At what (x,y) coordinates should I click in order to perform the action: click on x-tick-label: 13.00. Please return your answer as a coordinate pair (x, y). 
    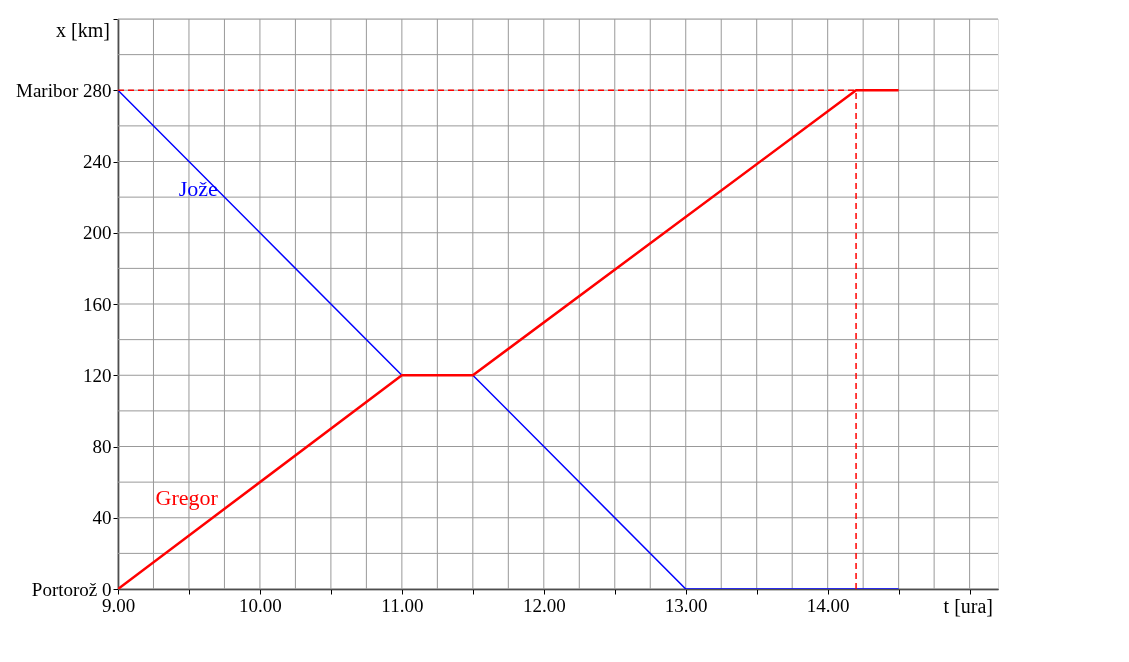
    Looking at the image, I should click on (686, 605).